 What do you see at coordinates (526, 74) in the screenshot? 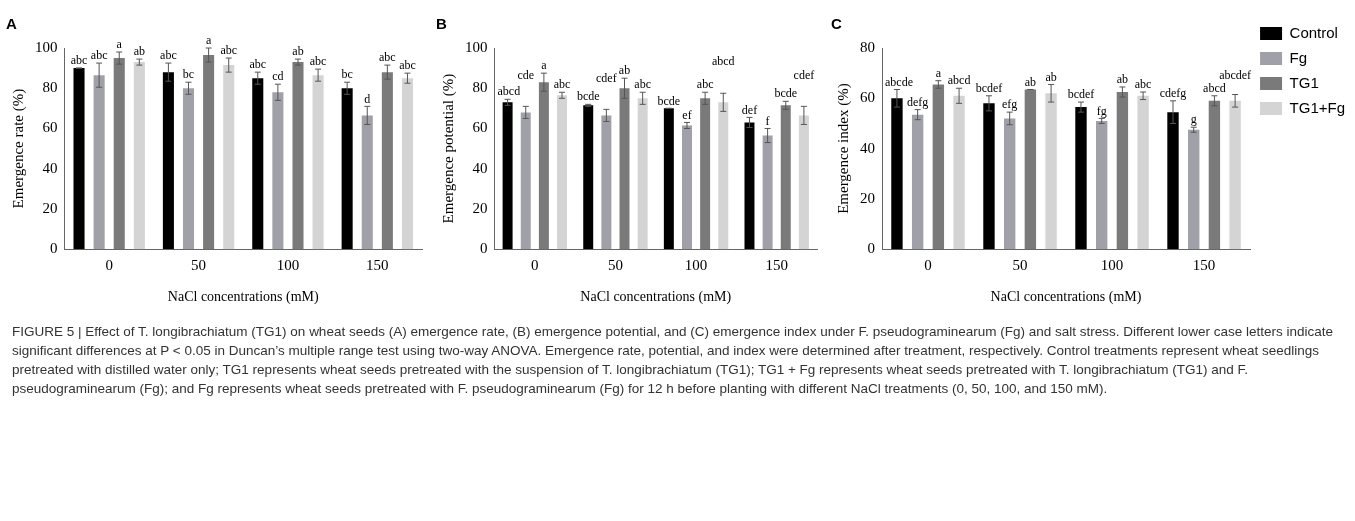
I see `data-label: cde` at bounding box center [526, 74].